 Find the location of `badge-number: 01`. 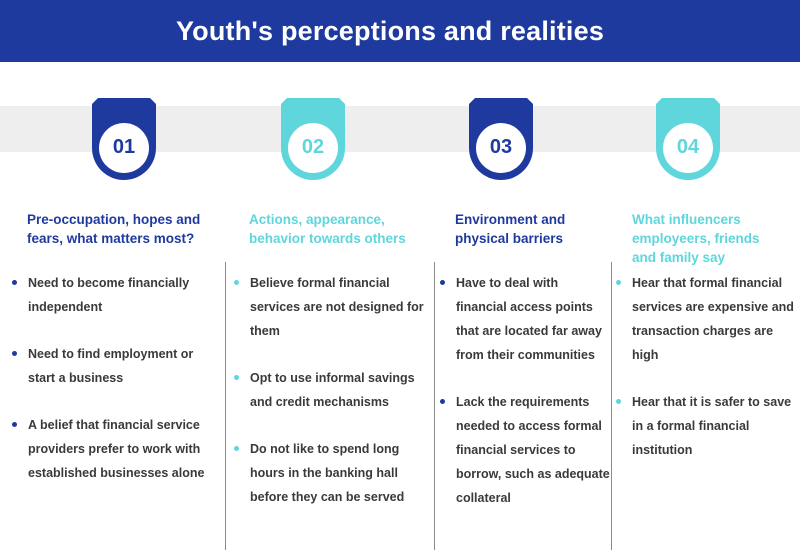

badge-number: 01 is located at coordinates (124, 147).